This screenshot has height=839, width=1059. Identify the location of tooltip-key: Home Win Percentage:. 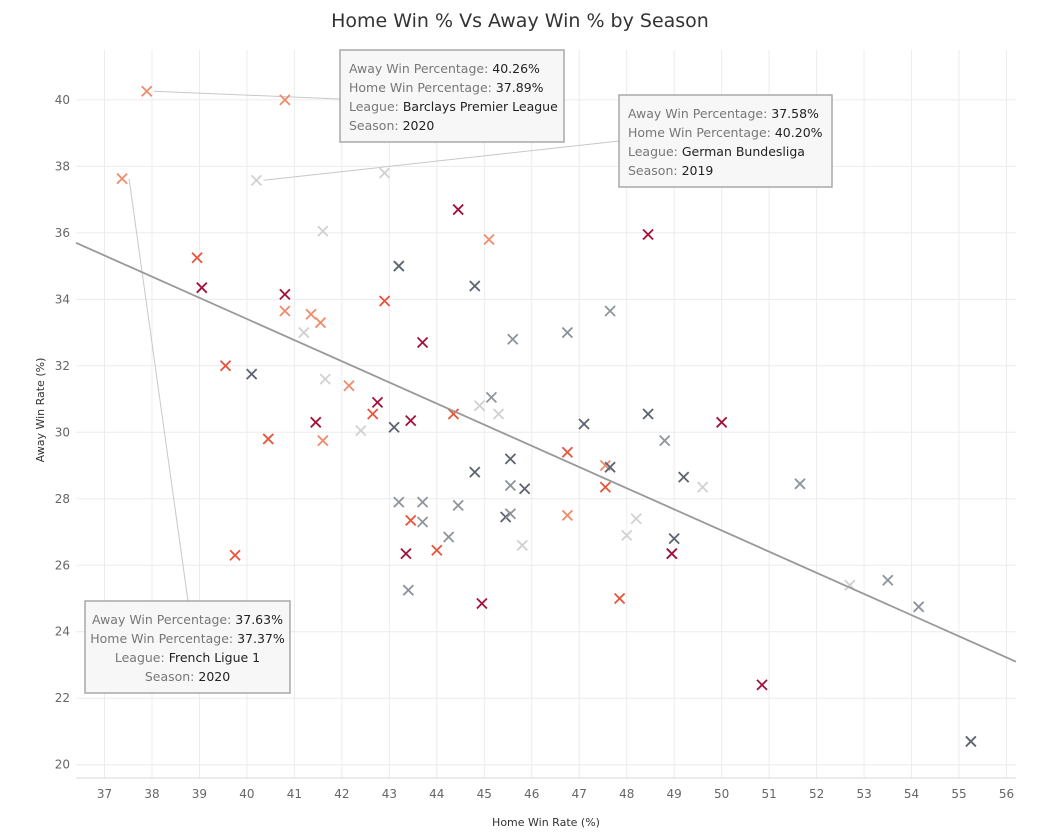
(163, 638).